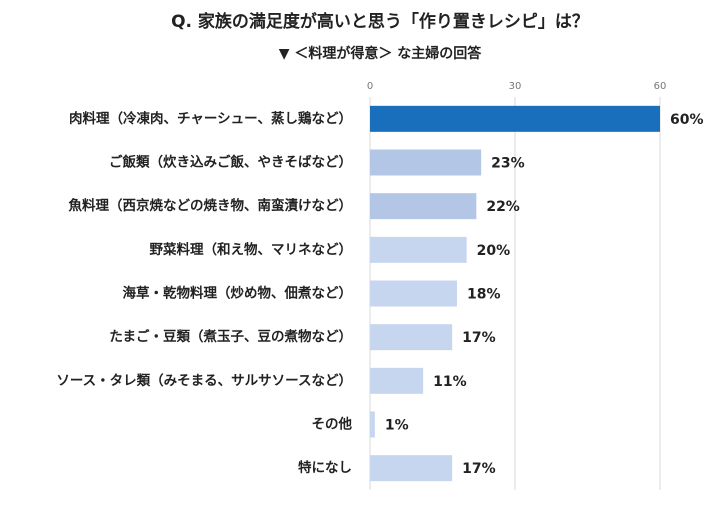 Image resolution: width=720 pixels, height=510 pixels. I want to click on value-label: 60%, so click(687, 120).